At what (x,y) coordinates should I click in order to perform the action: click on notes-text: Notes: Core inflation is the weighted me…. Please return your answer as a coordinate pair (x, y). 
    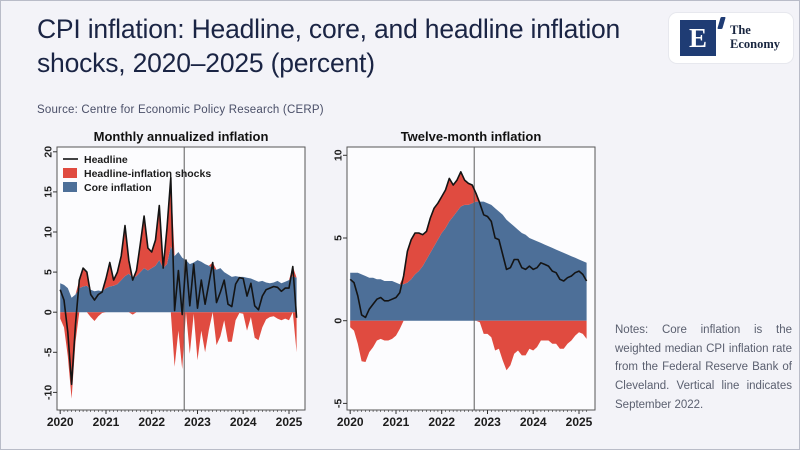
    Looking at the image, I should click on (703, 367).